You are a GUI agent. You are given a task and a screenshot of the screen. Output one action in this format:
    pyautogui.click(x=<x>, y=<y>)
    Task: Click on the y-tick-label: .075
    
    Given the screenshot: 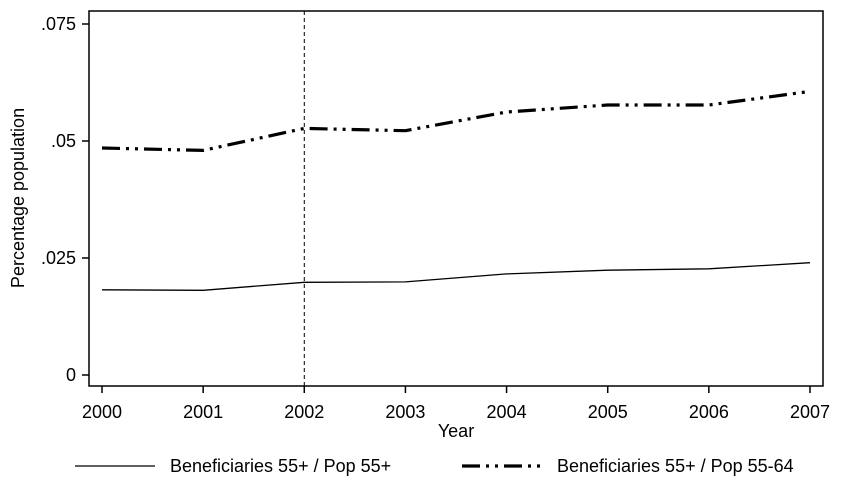 What is the action you would take?
    pyautogui.click(x=58, y=24)
    